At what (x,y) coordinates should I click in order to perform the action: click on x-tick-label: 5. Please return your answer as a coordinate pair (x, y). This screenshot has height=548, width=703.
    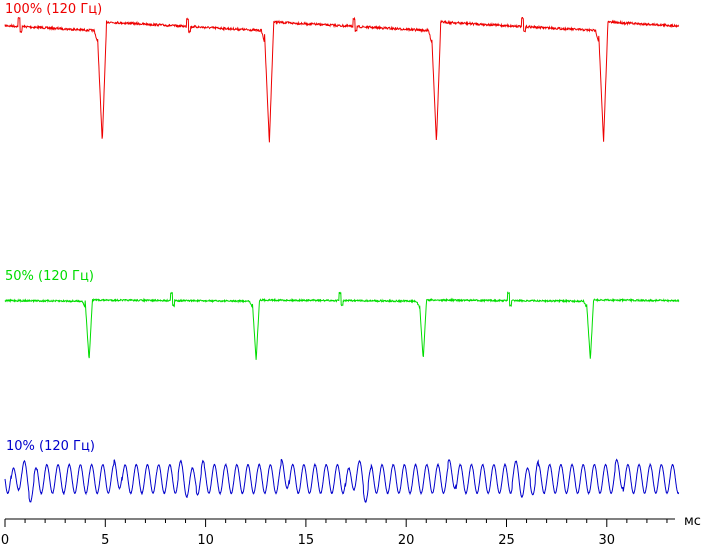
    Looking at the image, I should click on (105, 540).